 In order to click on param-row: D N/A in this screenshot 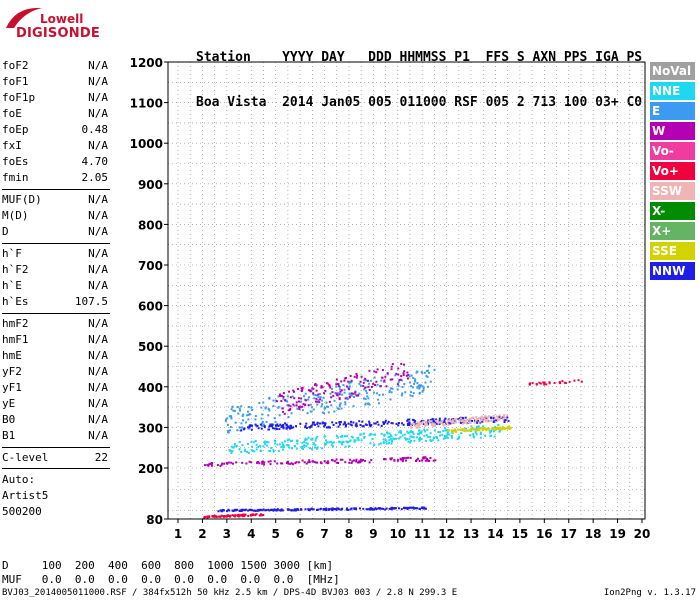, I will do `click(55, 232)`.